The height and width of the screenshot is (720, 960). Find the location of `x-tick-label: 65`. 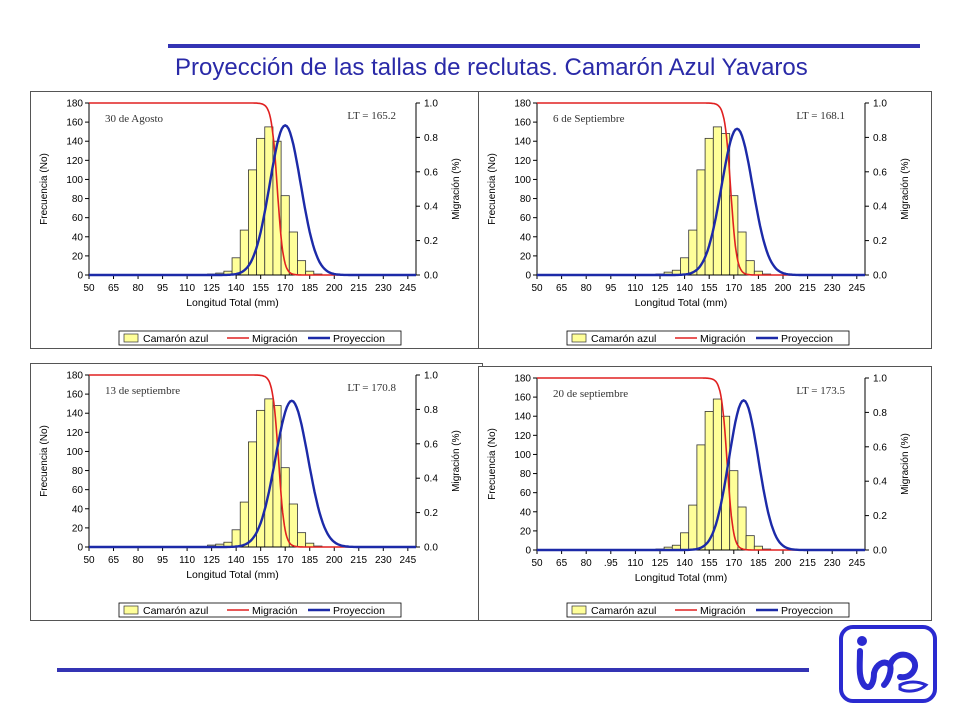

x-tick-label: 65 is located at coordinates (114, 560).